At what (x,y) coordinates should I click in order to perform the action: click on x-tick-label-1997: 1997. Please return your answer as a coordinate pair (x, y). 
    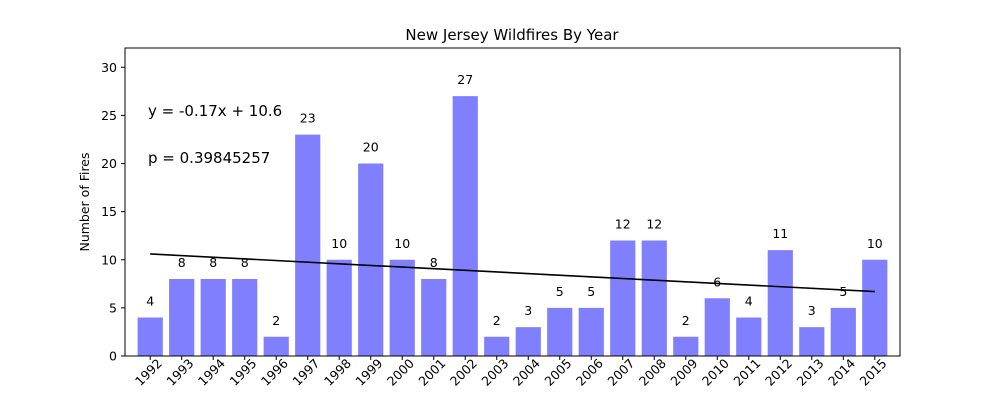
    Looking at the image, I should click on (305, 372).